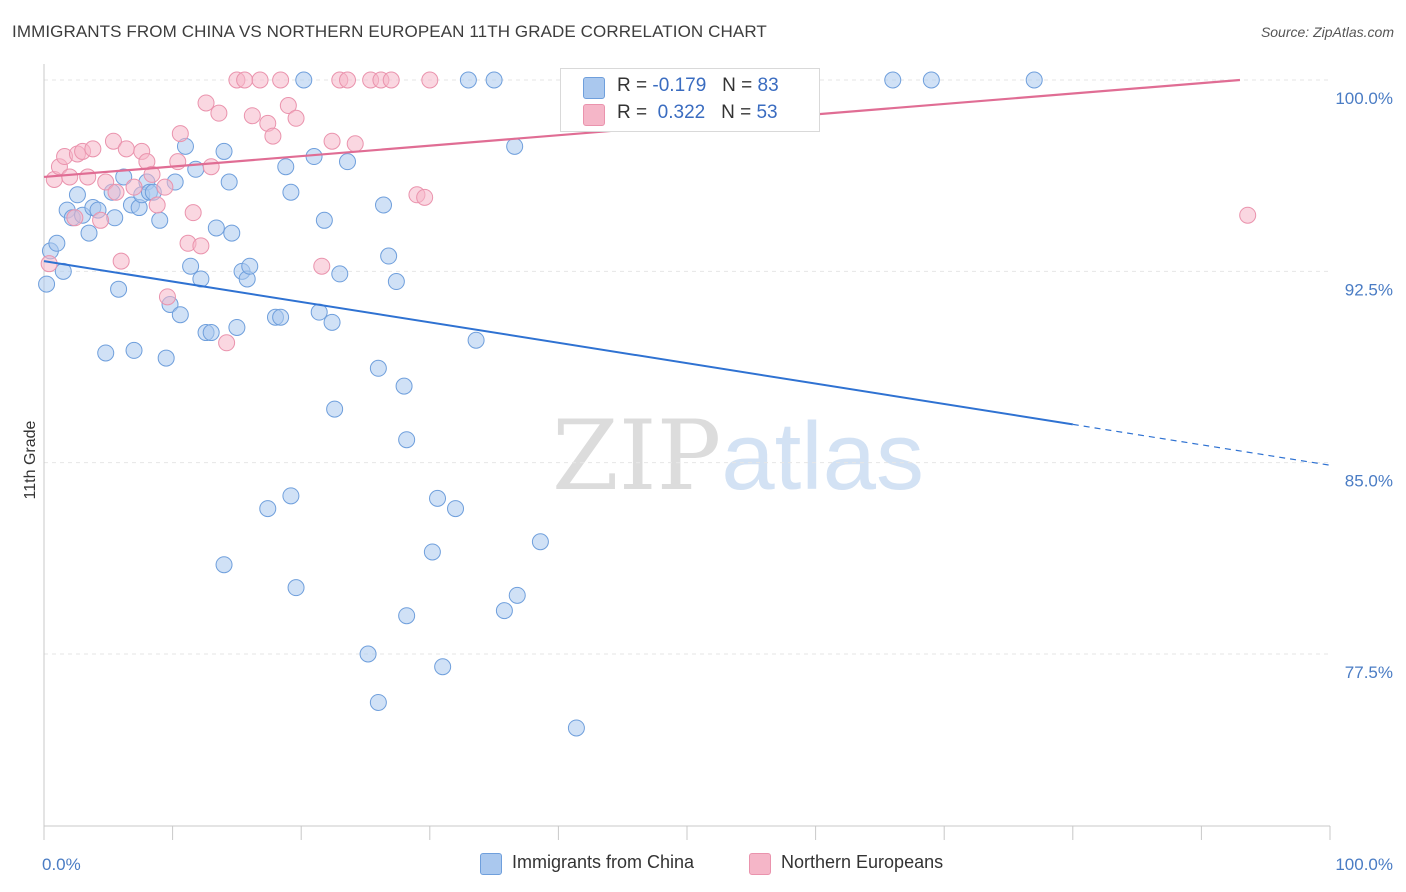 The image size is (1406, 892). What do you see at coordinates (768, 85) in the screenshot?
I see `legend-n-value: 83` at bounding box center [768, 85].